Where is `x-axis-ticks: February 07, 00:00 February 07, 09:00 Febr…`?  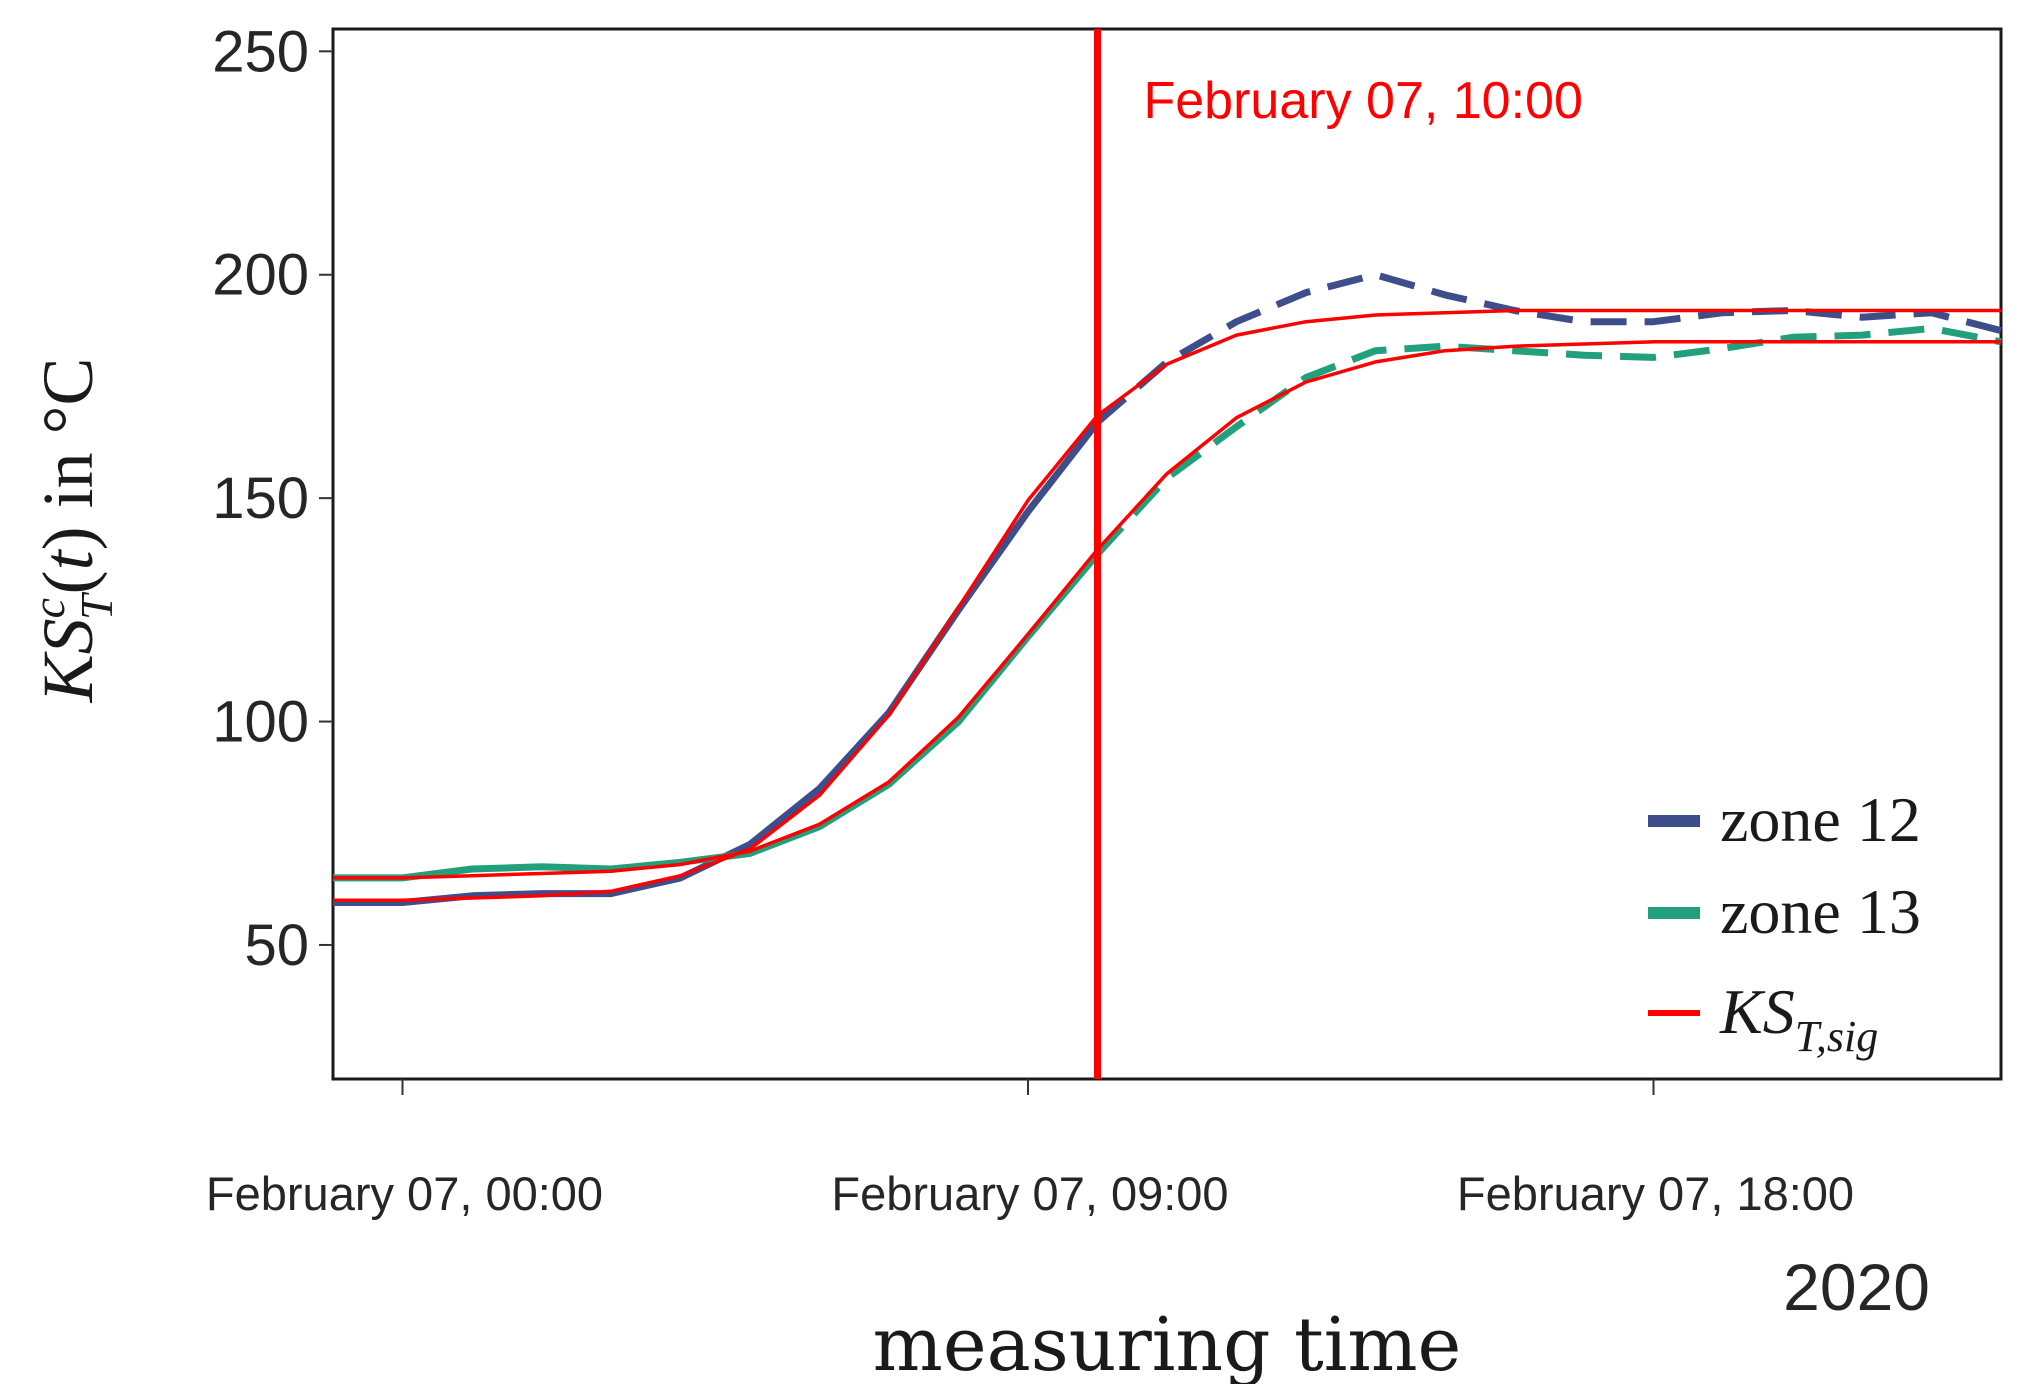 x-axis-ticks: February 07, 00:00 February 07, 09:00 Febr… is located at coordinates (1030, 1149).